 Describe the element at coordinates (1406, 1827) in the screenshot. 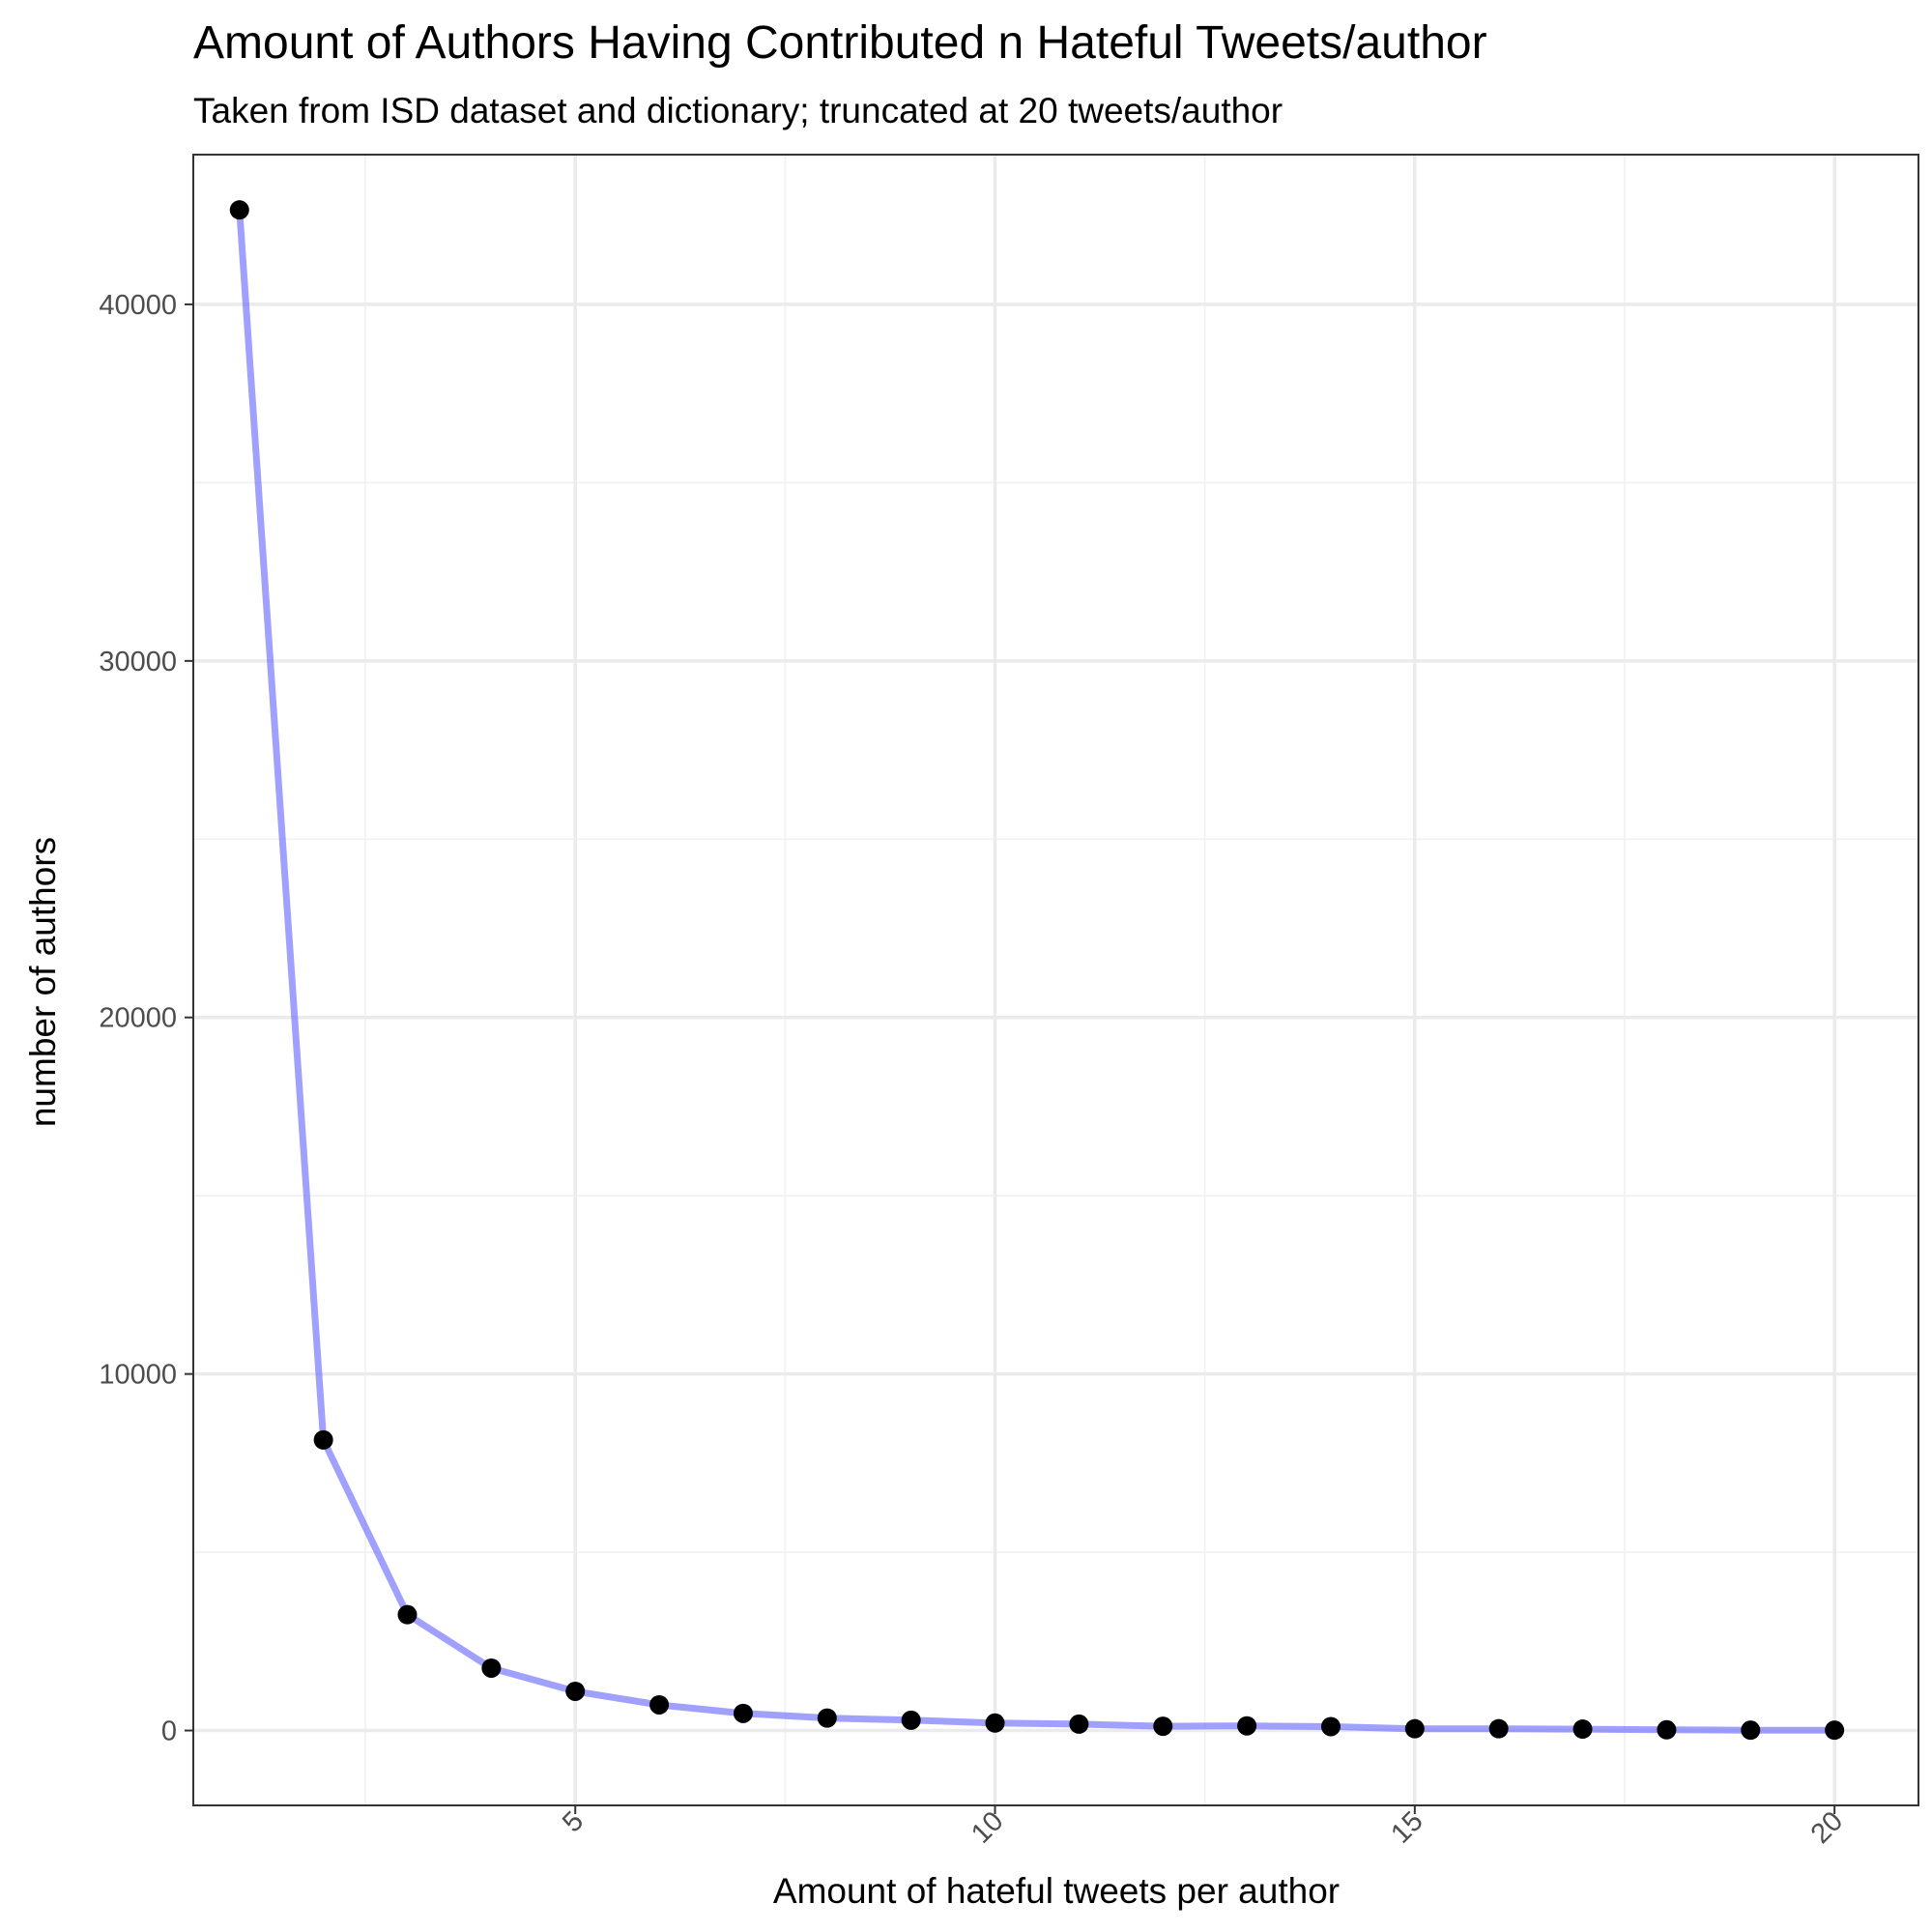

I see `x-tick-label: 15` at that location.